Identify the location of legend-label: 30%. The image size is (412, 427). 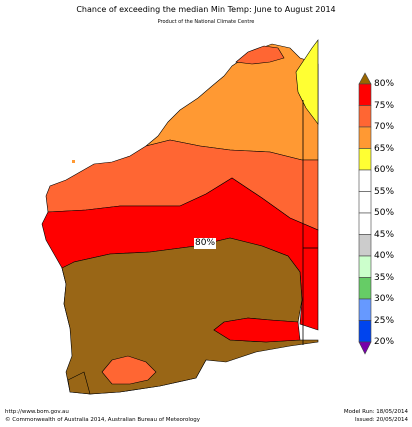
(384, 299).